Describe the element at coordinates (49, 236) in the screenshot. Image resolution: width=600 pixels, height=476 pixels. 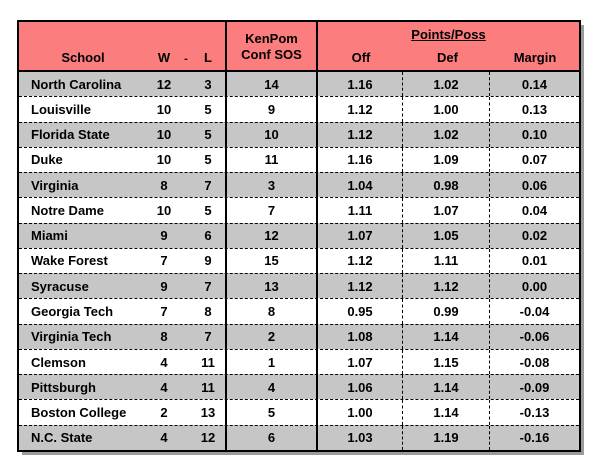
I see `school-name: Miami` at that location.